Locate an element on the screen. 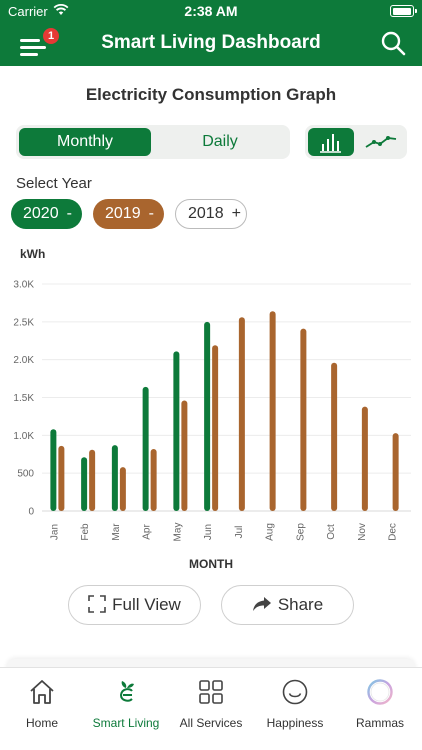 The width and height of the screenshot is (422, 750). bar-2019-mar is located at coordinates (122, 489).